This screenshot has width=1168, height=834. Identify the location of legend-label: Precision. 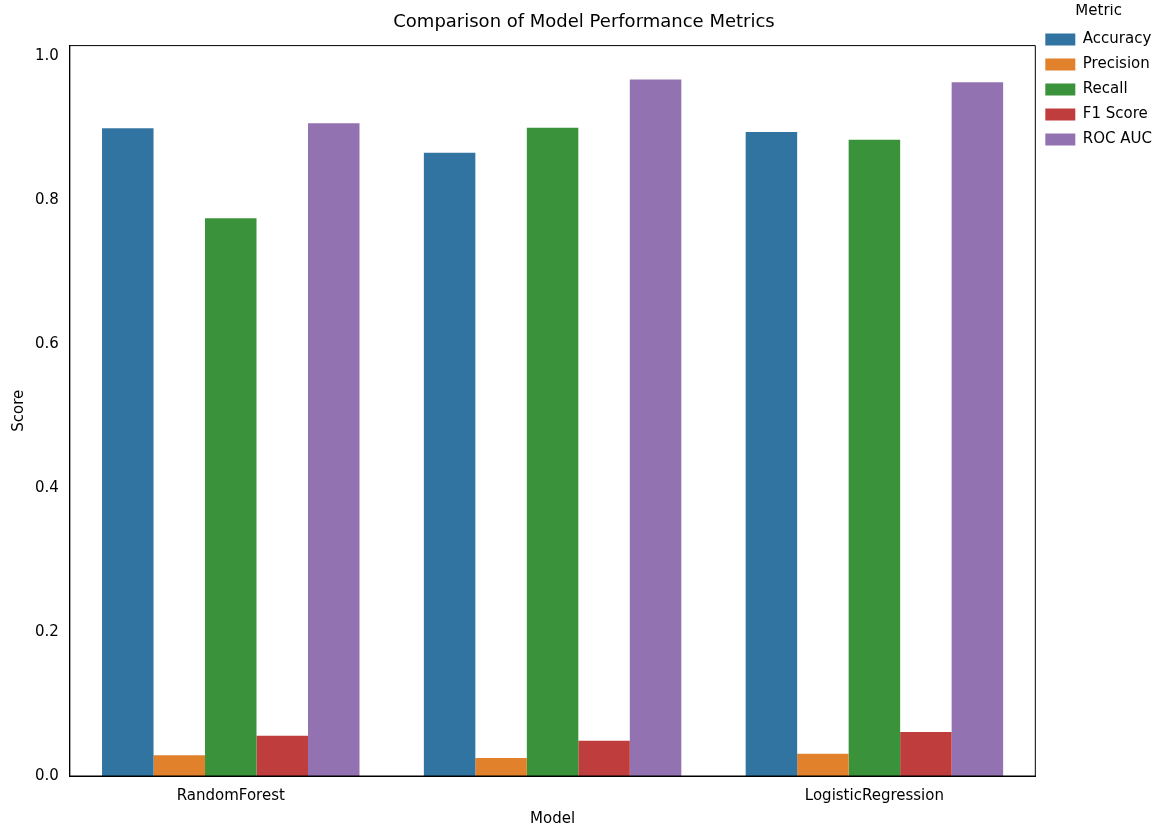
(1116, 63).